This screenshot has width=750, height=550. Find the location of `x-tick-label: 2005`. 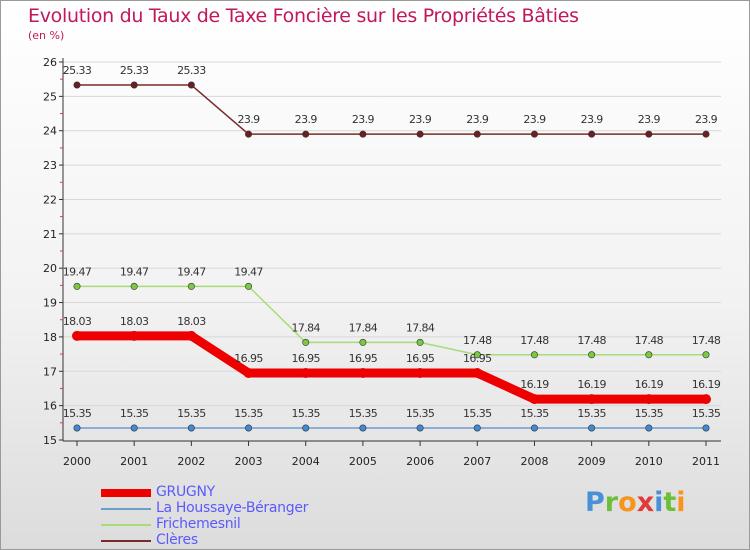

x-tick-label: 2005 is located at coordinates (363, 461).